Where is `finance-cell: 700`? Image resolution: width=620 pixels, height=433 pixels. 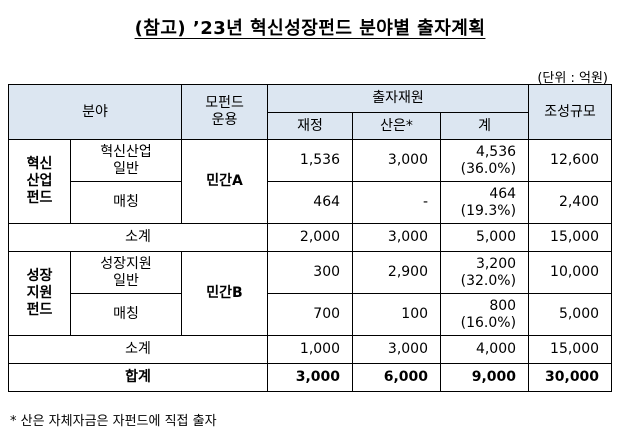
finance-cell: 700 is located at coordinates (310, 314).